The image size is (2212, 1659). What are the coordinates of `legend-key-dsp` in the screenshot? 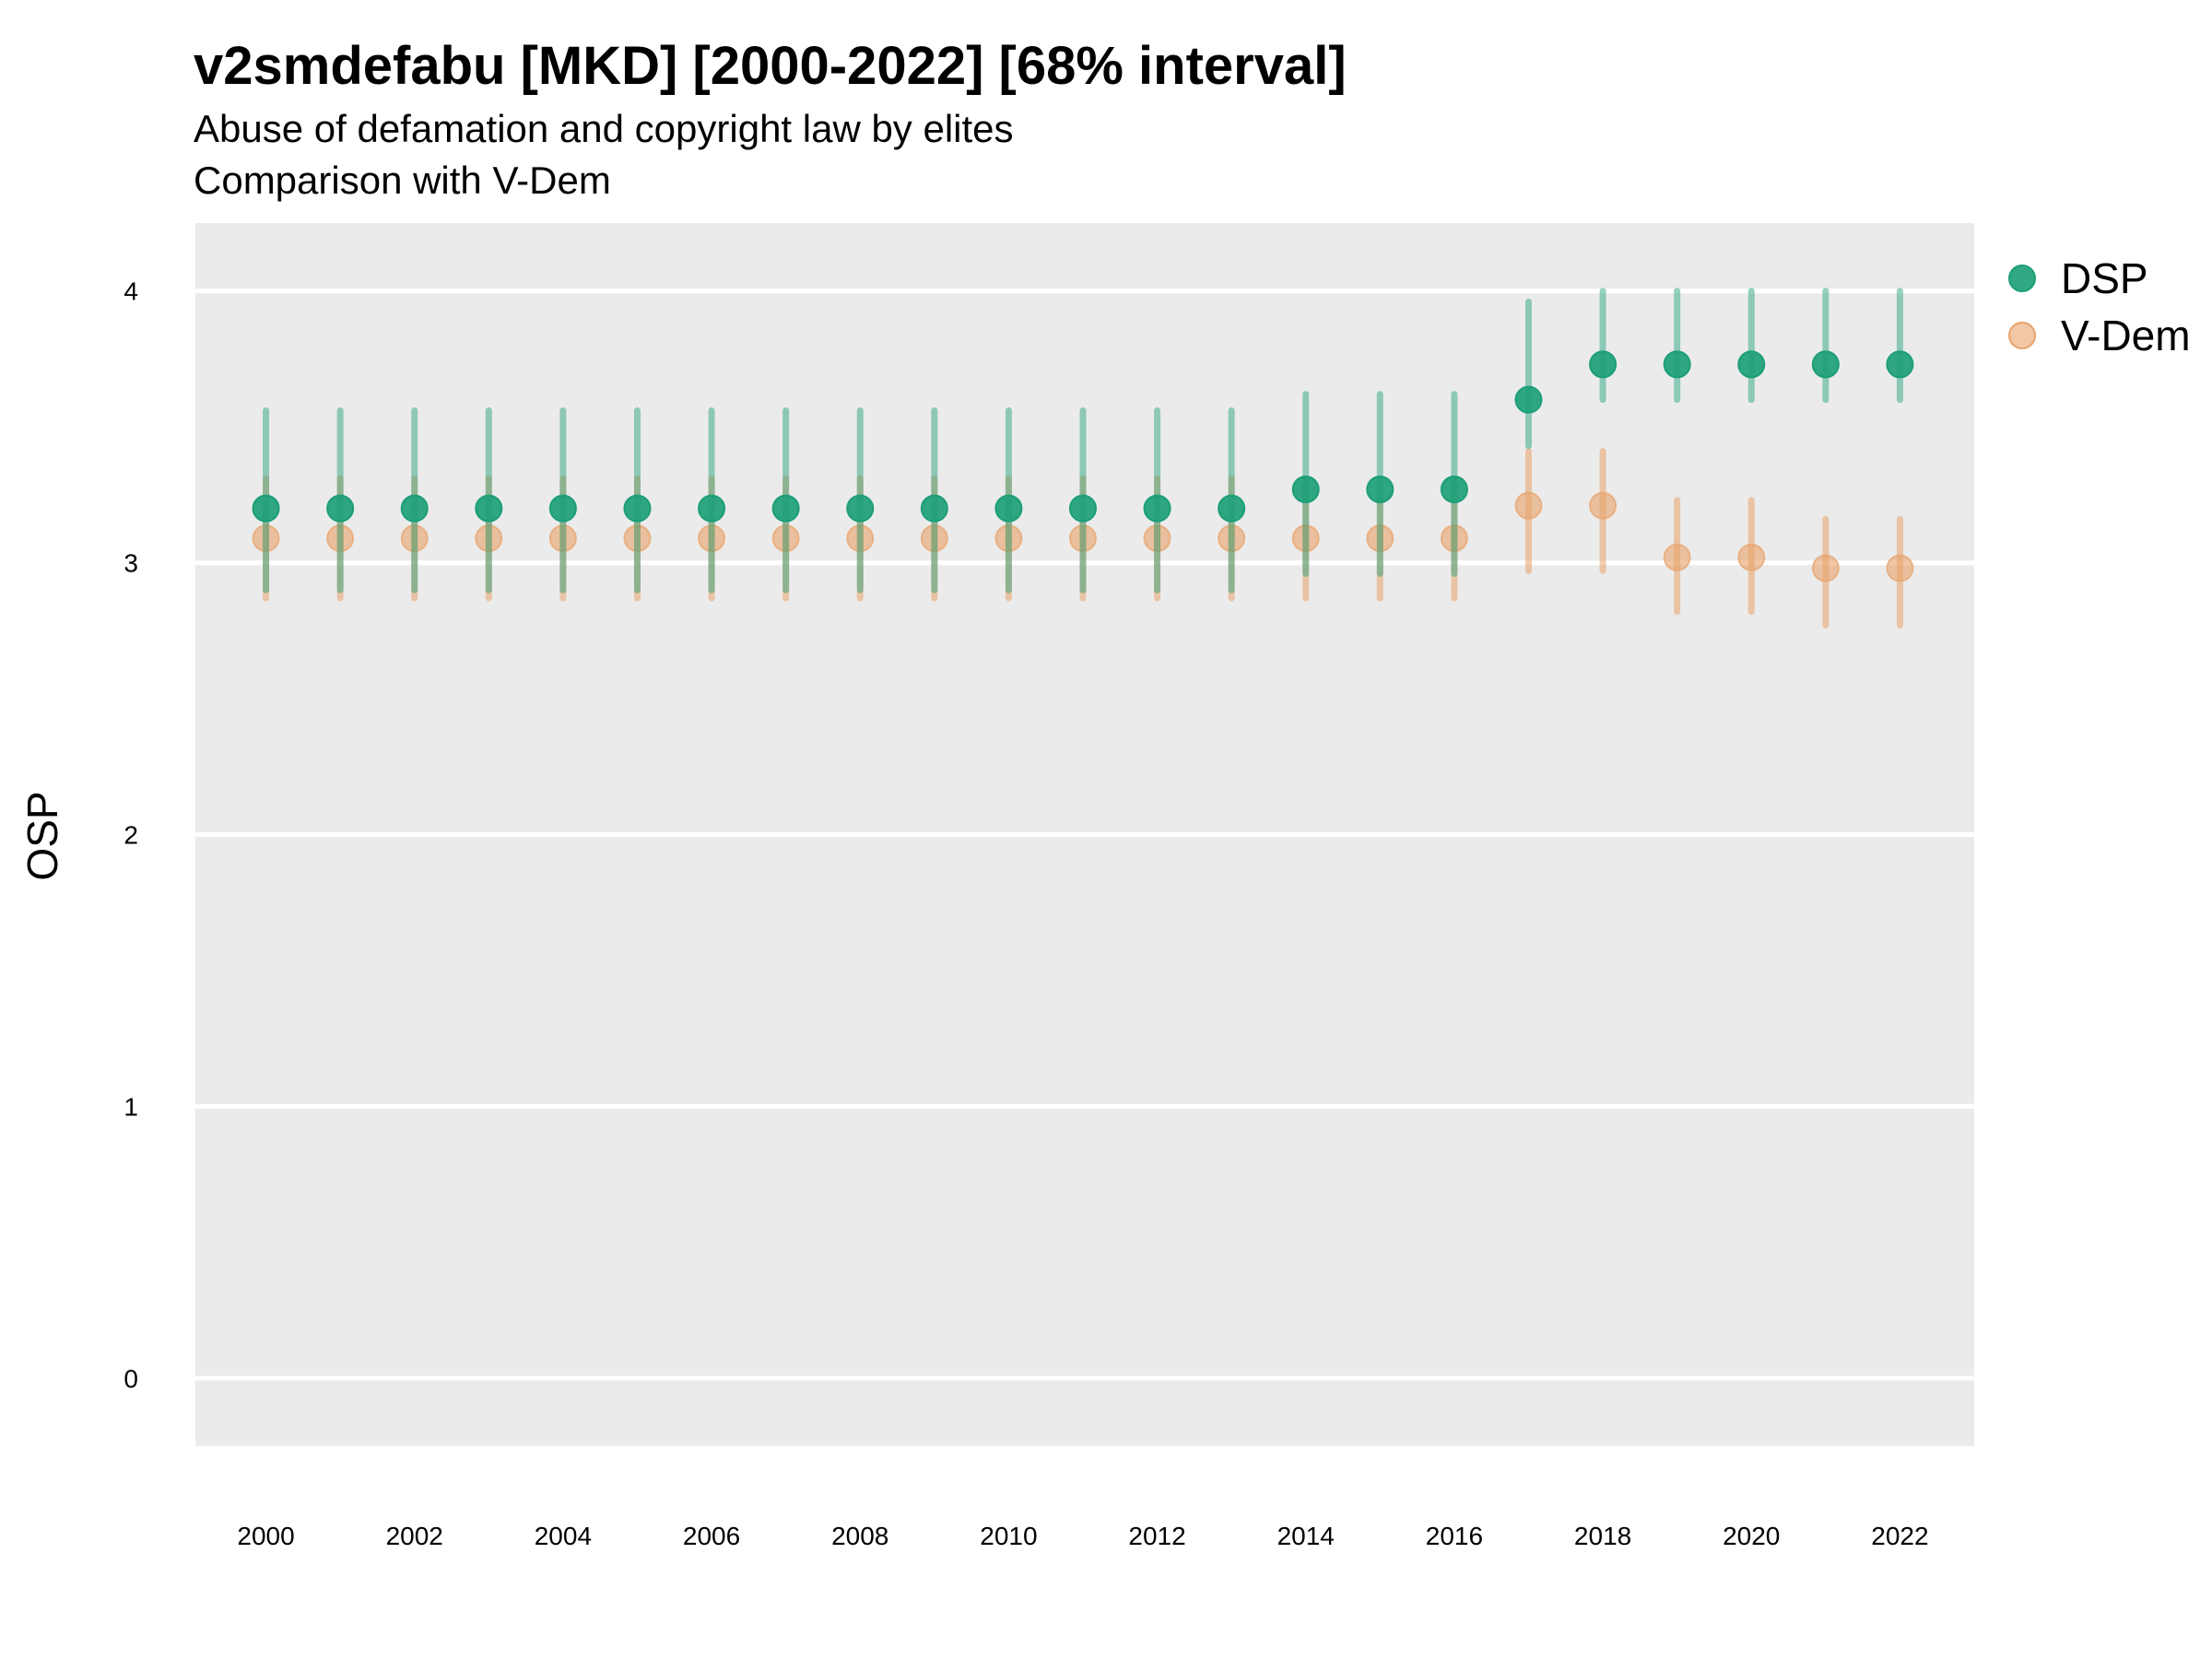 It's located at (2022, 278).